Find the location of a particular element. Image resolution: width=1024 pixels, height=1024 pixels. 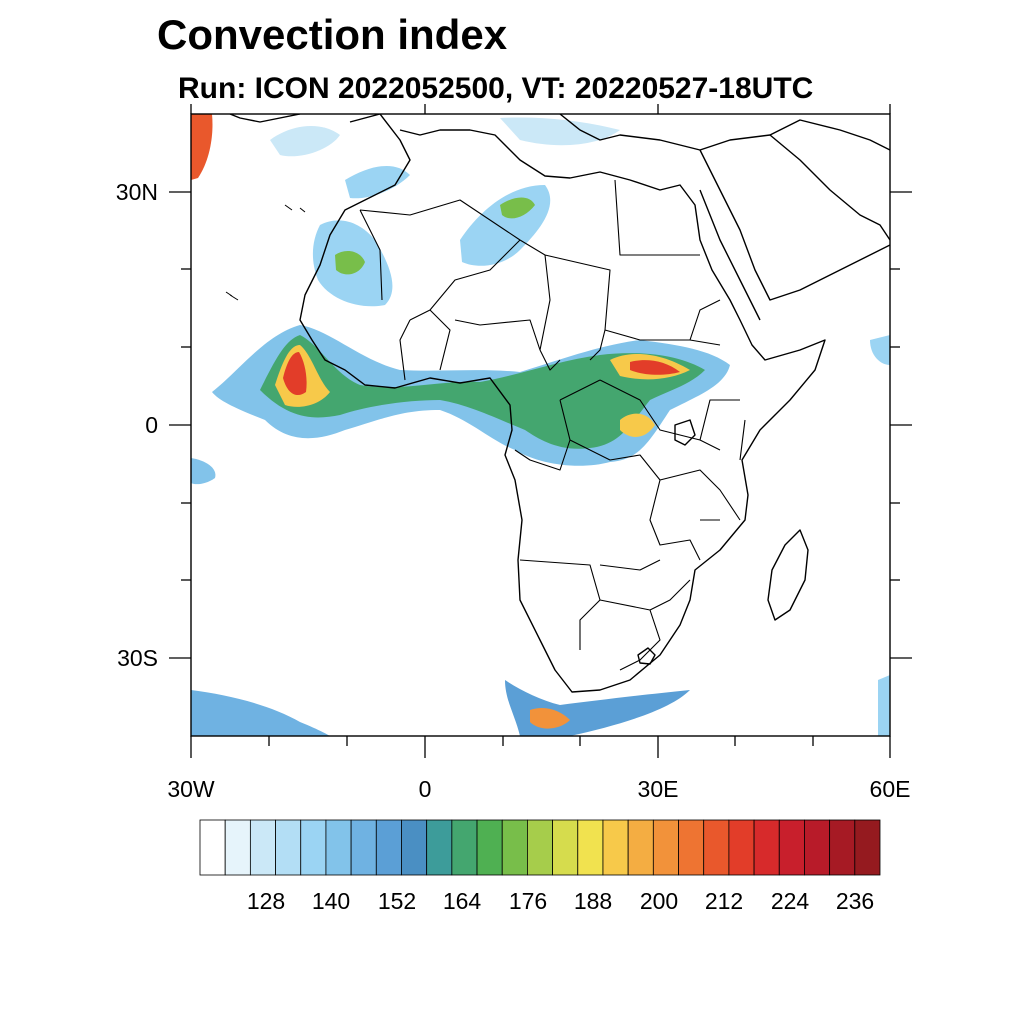

convection-gulf-guinea-left is located at coordinates (203, 471).